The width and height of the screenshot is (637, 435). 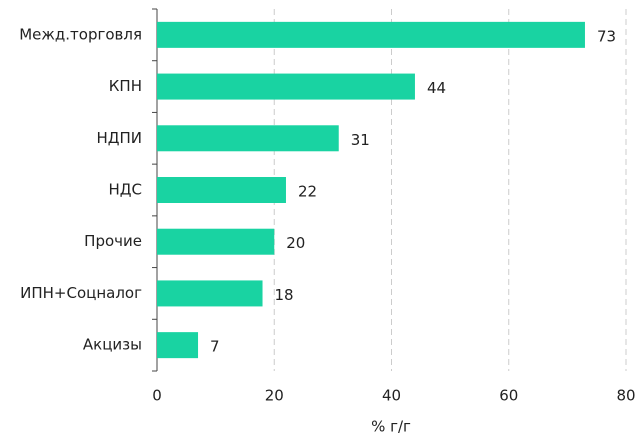 What do you see at coordinates (284, 295) in the screenshot?
I see `data-label: 18` at bounding box center [284, 295].